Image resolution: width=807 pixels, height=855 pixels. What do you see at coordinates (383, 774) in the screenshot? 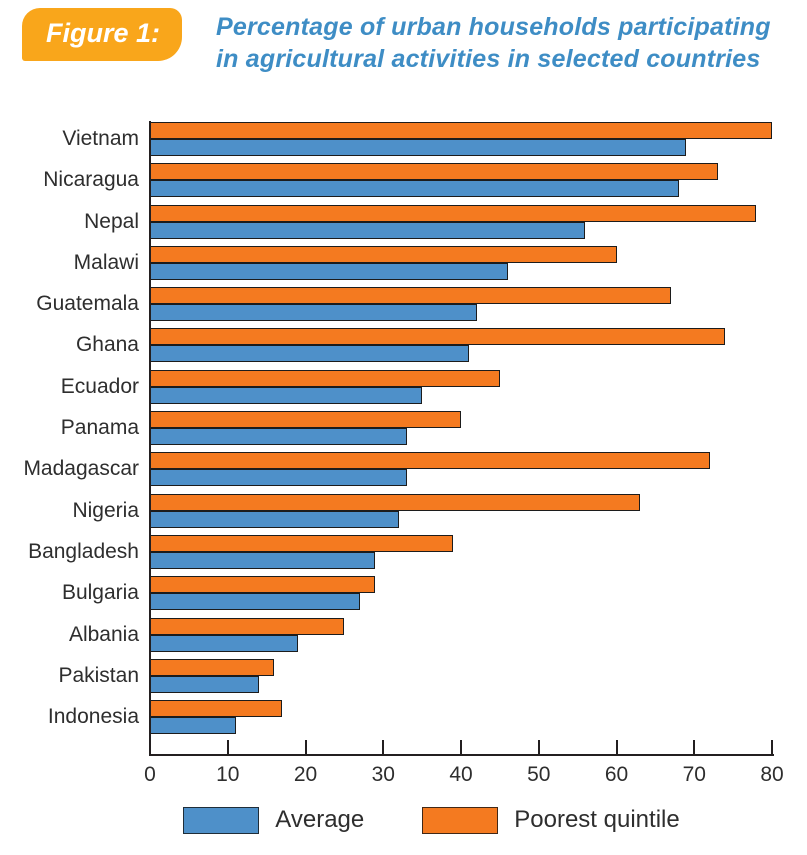
I see `x-tick-label: 30` at bounding box center [383, 774].